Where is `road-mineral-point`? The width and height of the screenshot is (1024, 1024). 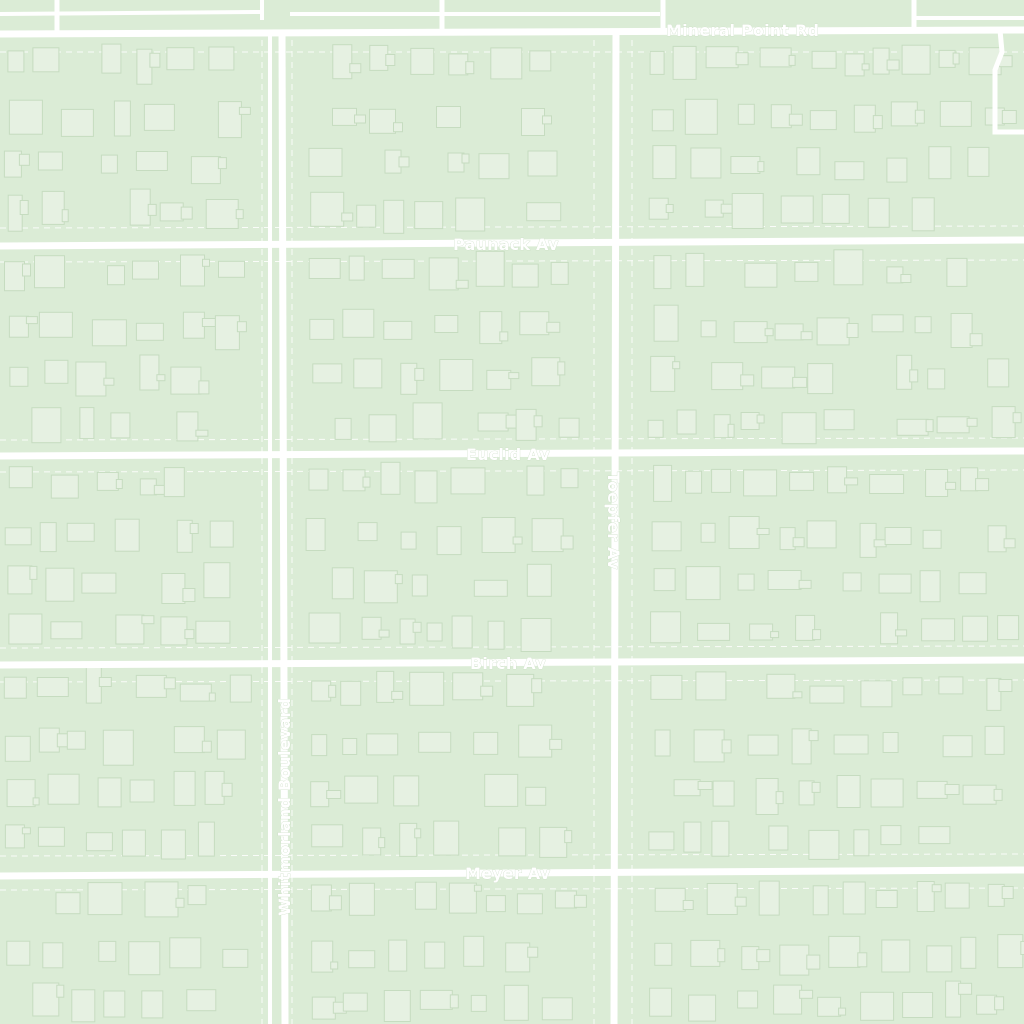 road-mineral-point is located at coordinates (512, 32).